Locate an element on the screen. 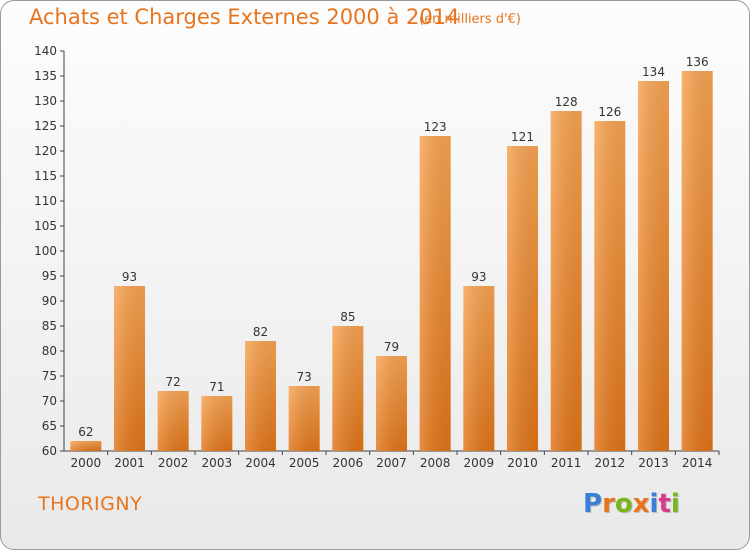  bar-shade-2014 is located at coordinates (697, 261).